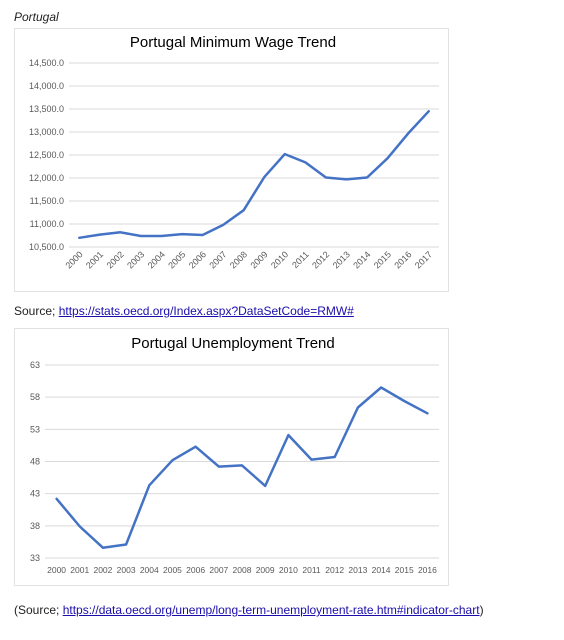  I want to click on y-tick-label: 53, so click(35, 429).